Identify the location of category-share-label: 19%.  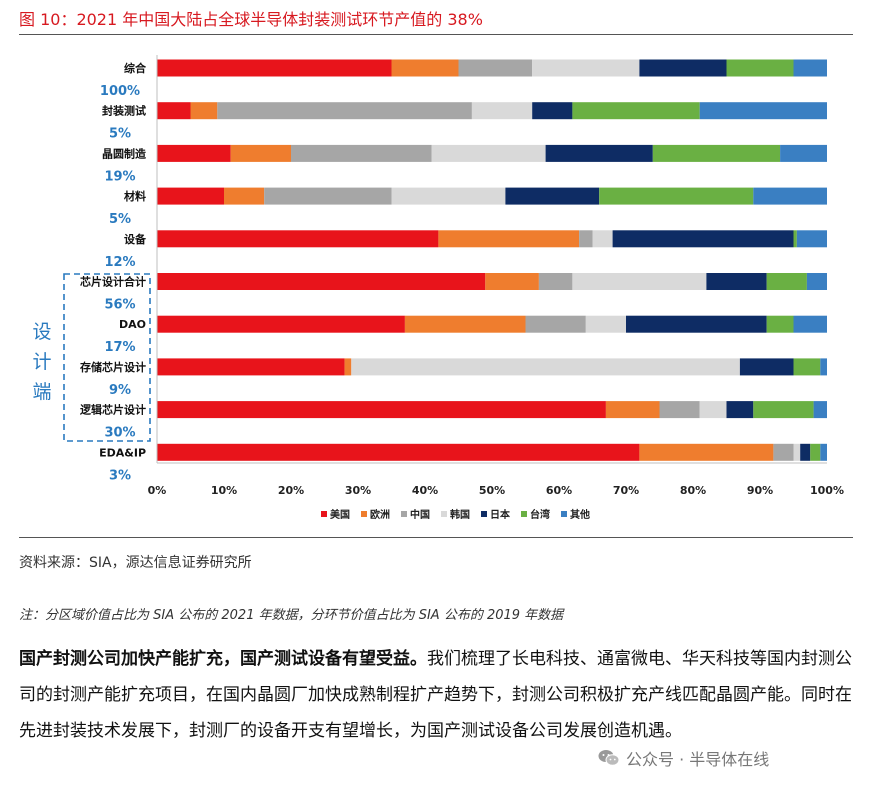
(119, 176).